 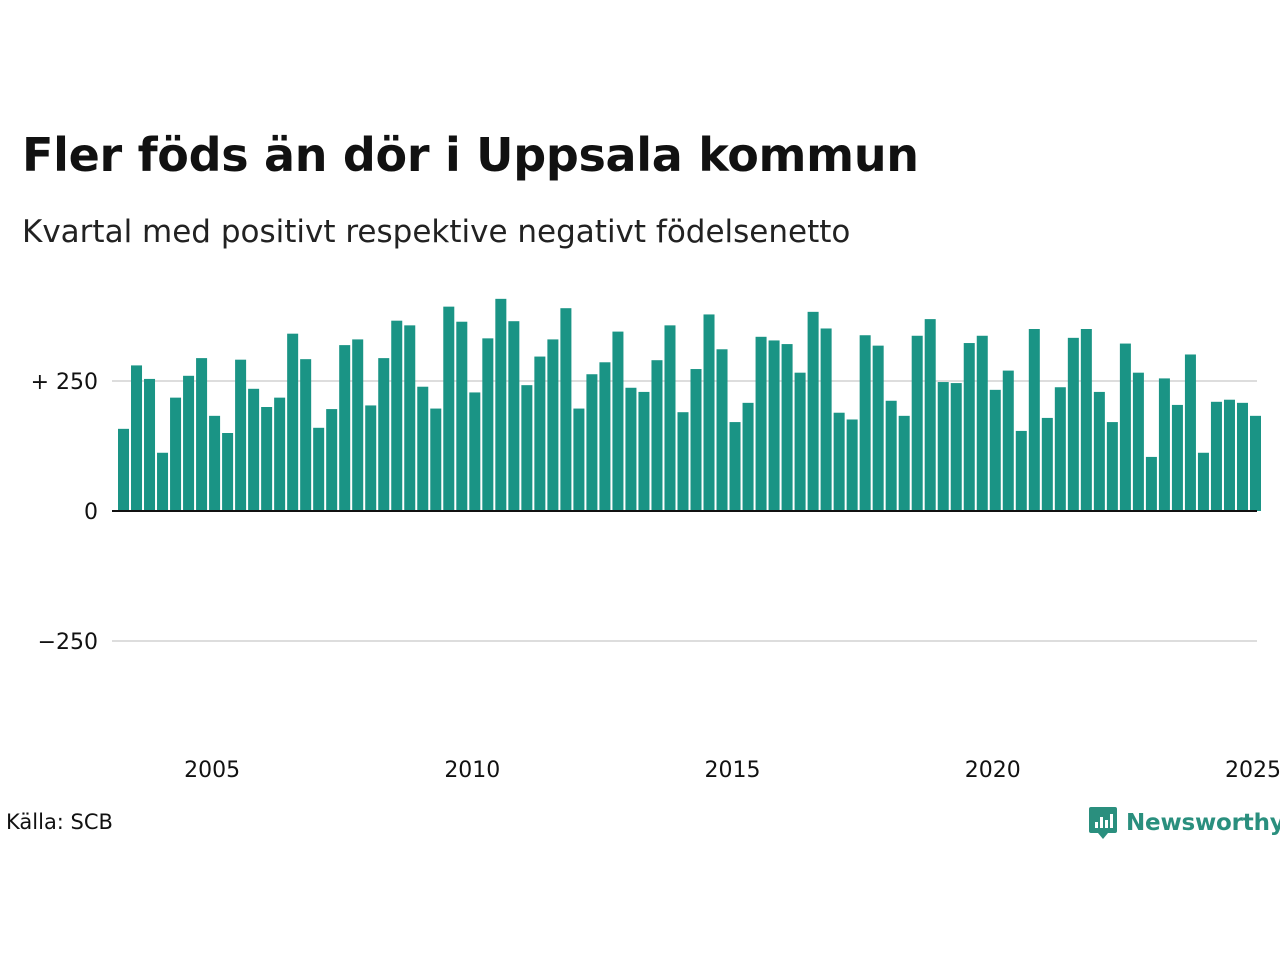 I want to click on source-label: Källa: SCB, so click(x=59, y=822).